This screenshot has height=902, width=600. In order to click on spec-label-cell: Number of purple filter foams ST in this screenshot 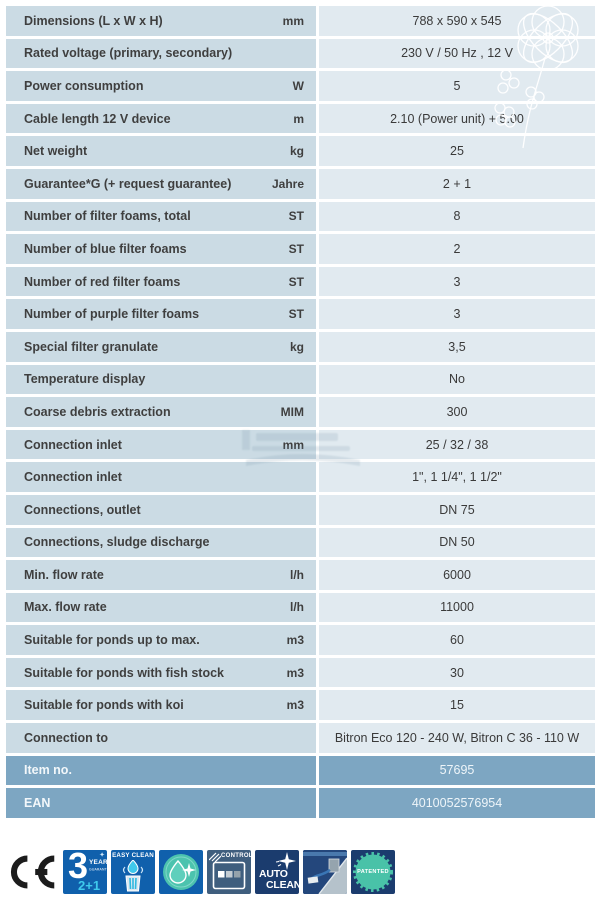, I will do `click(161, 314)`.